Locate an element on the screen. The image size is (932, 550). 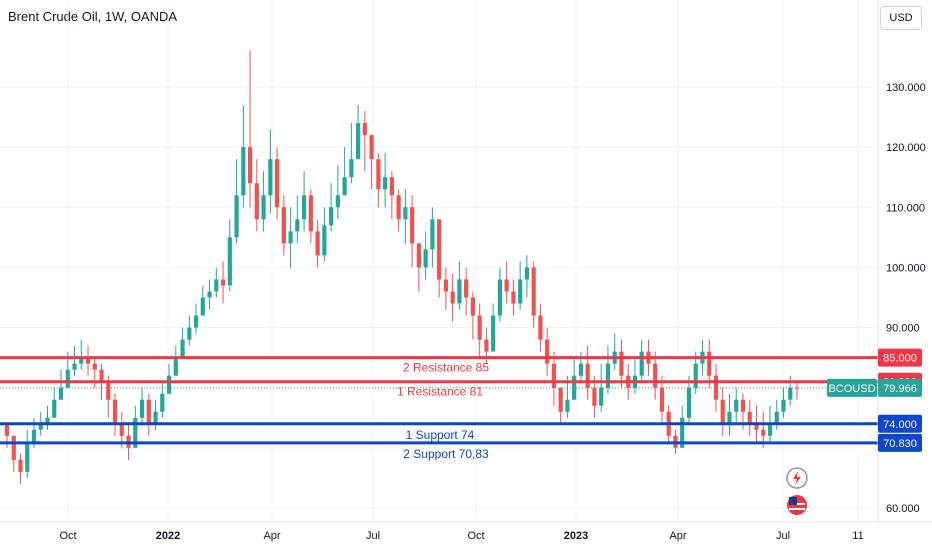
x-tick-label: 2023 is located at coordinates (576, 536).